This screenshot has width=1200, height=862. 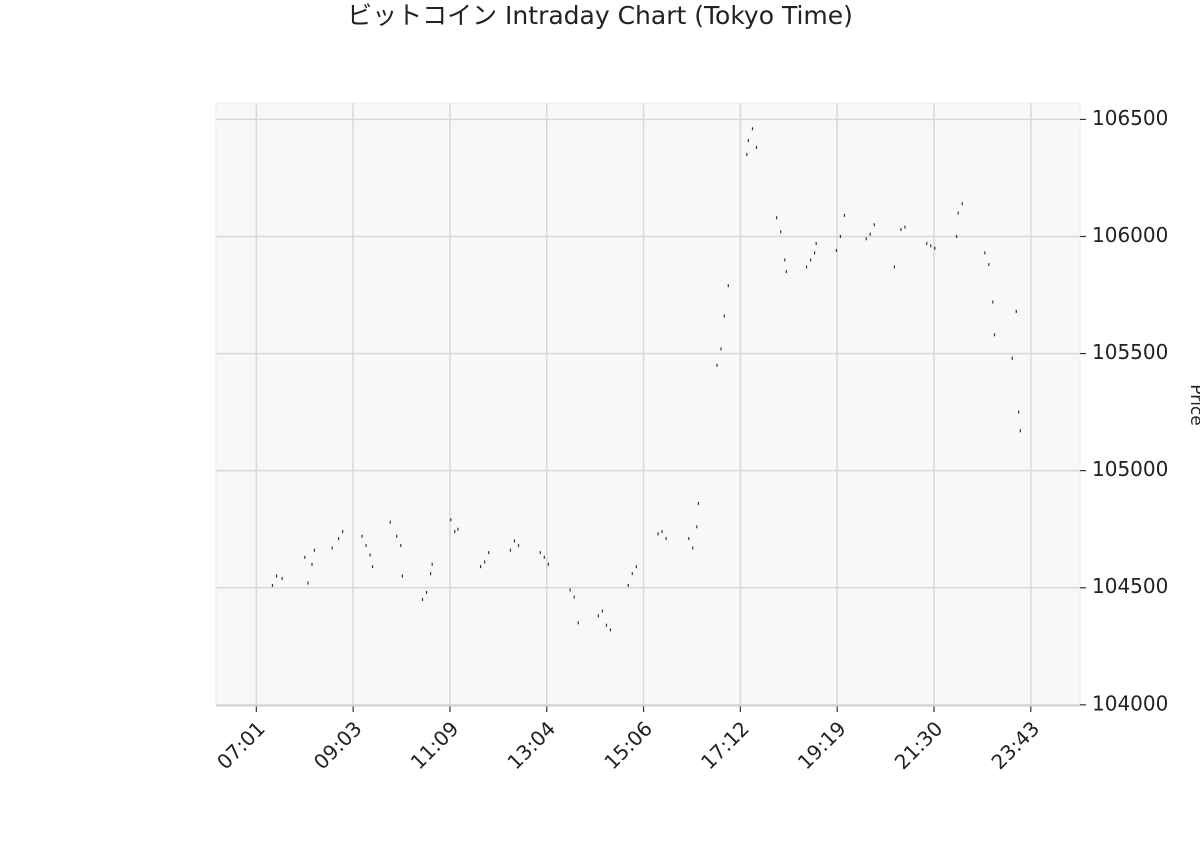 I want to click on y-tick-label: 106500, so click(x=1130, y=118).